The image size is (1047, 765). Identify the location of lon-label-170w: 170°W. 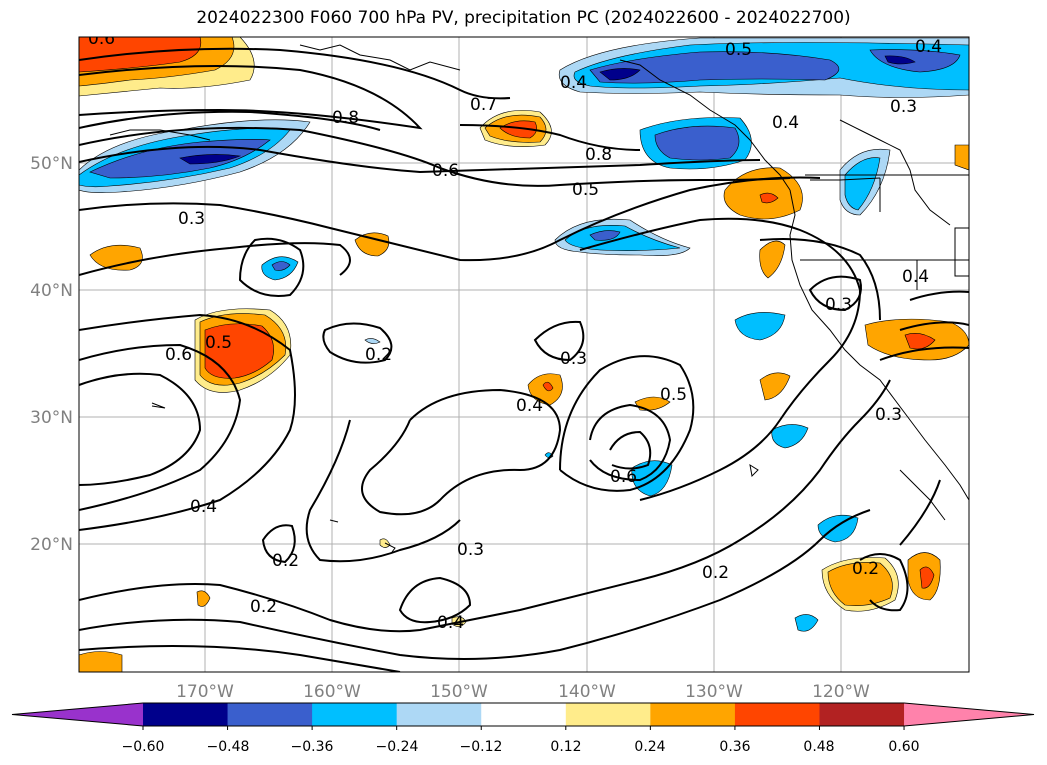
(205, 692).